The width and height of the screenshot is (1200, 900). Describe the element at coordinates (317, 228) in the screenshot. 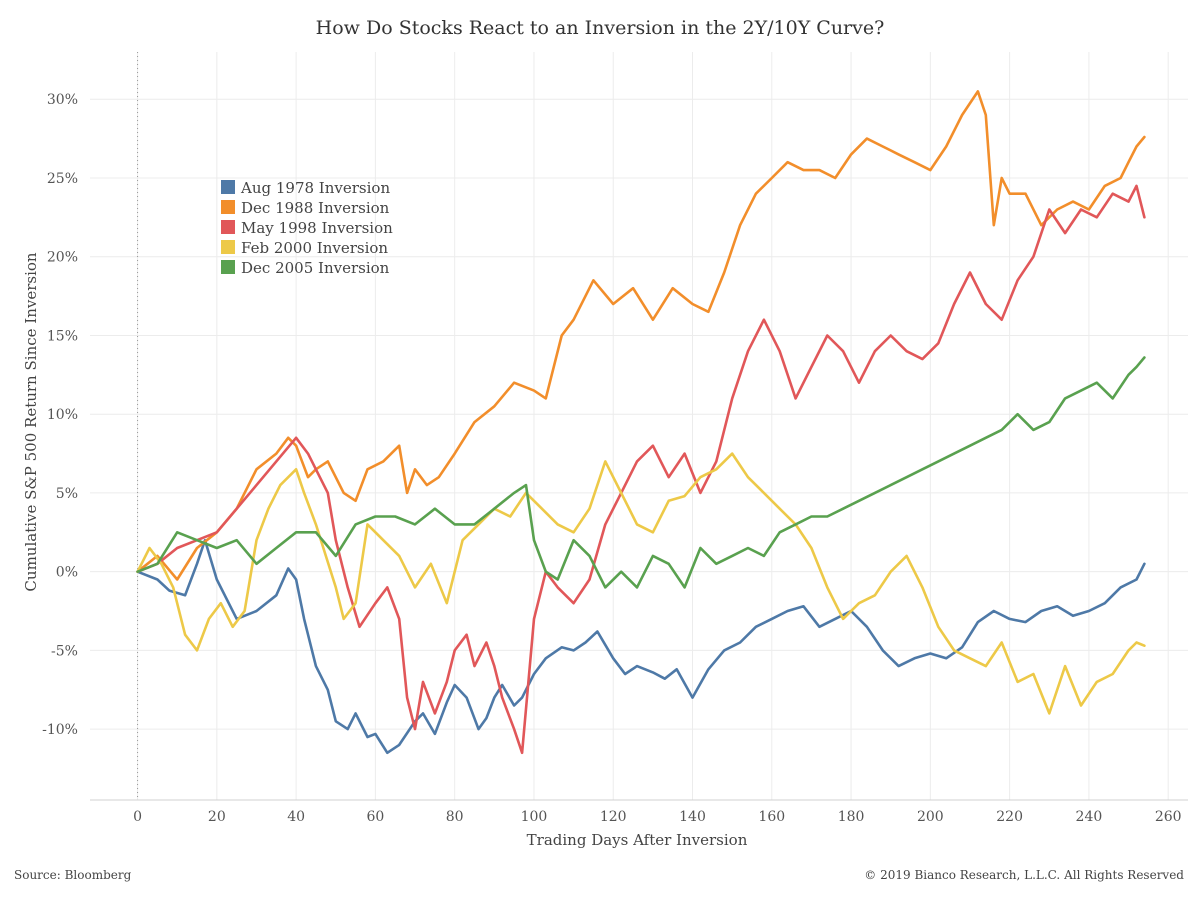

I see `legend-label: May 1998 Inversion` at that location.